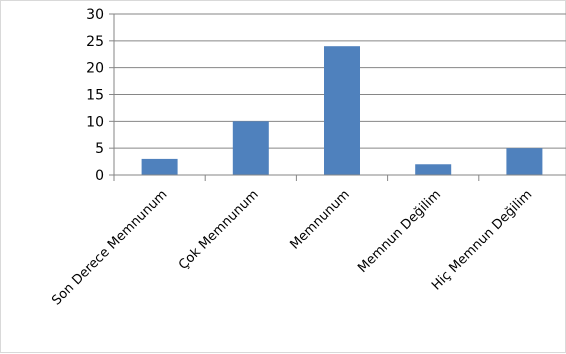 The height and width of the screenshot is (354, 566). What do you see at coordinates (319, 219) in the screenshot?
I see `category-label: Memnunum` at bounding box center [319, 219].